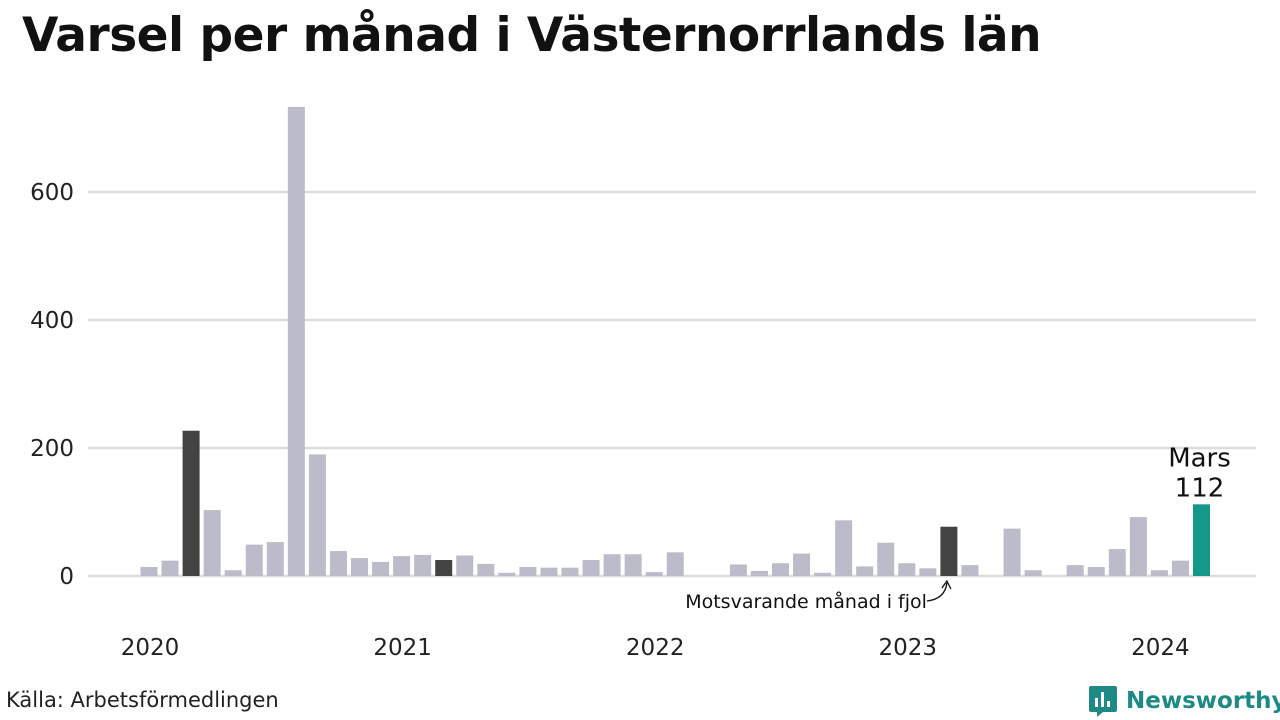  I want to click on y-axis-ticks: 0 200 400 600, so click(52, 385).